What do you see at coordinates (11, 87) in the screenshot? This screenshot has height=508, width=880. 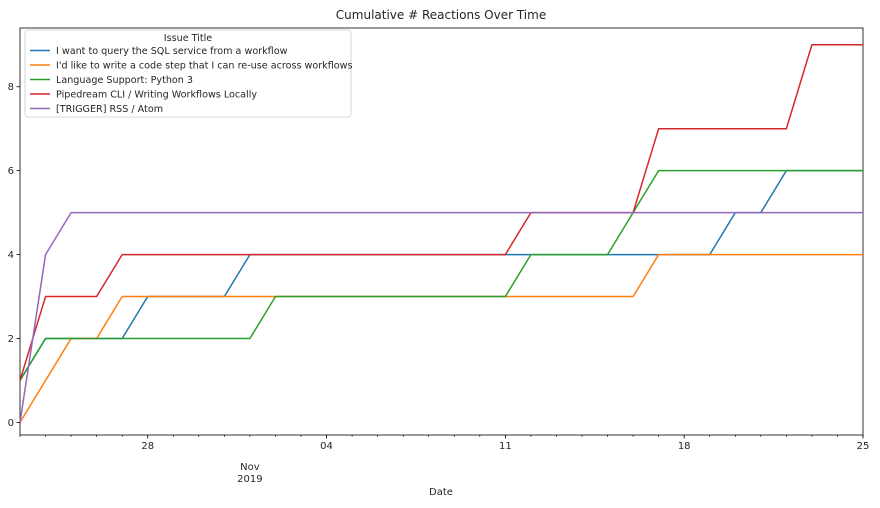 I see `y-tick-label: 8` at bounding box center [11, 87].